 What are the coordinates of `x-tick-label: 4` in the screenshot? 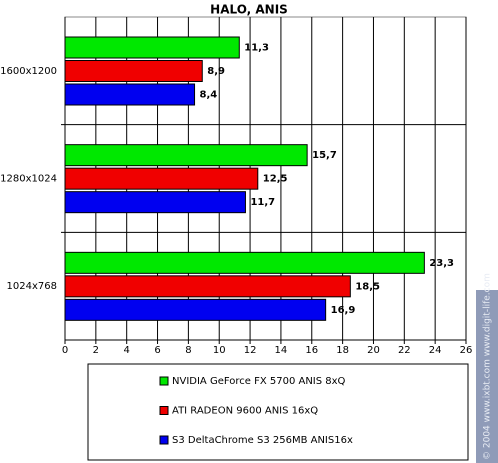 It's located at (127, 350).